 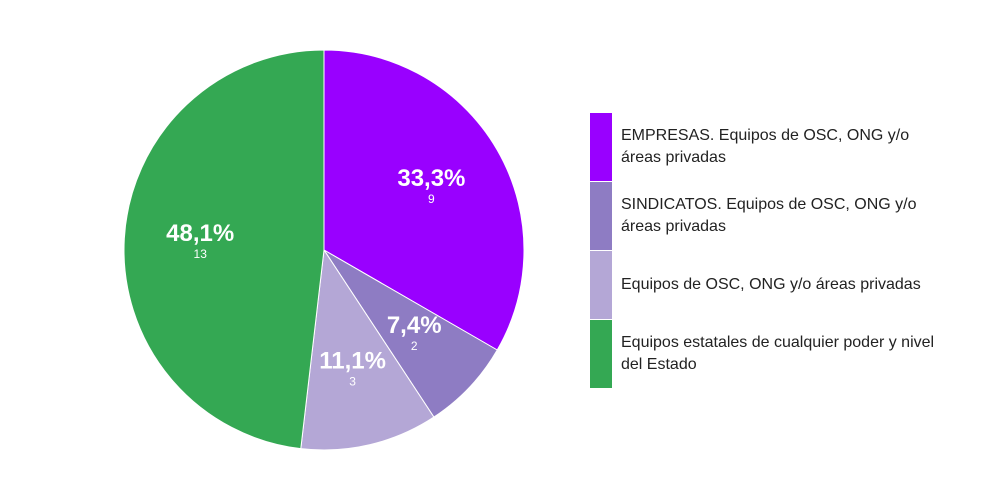 I want to click on legend-swatch-estatales, so click(x=601, y=354).